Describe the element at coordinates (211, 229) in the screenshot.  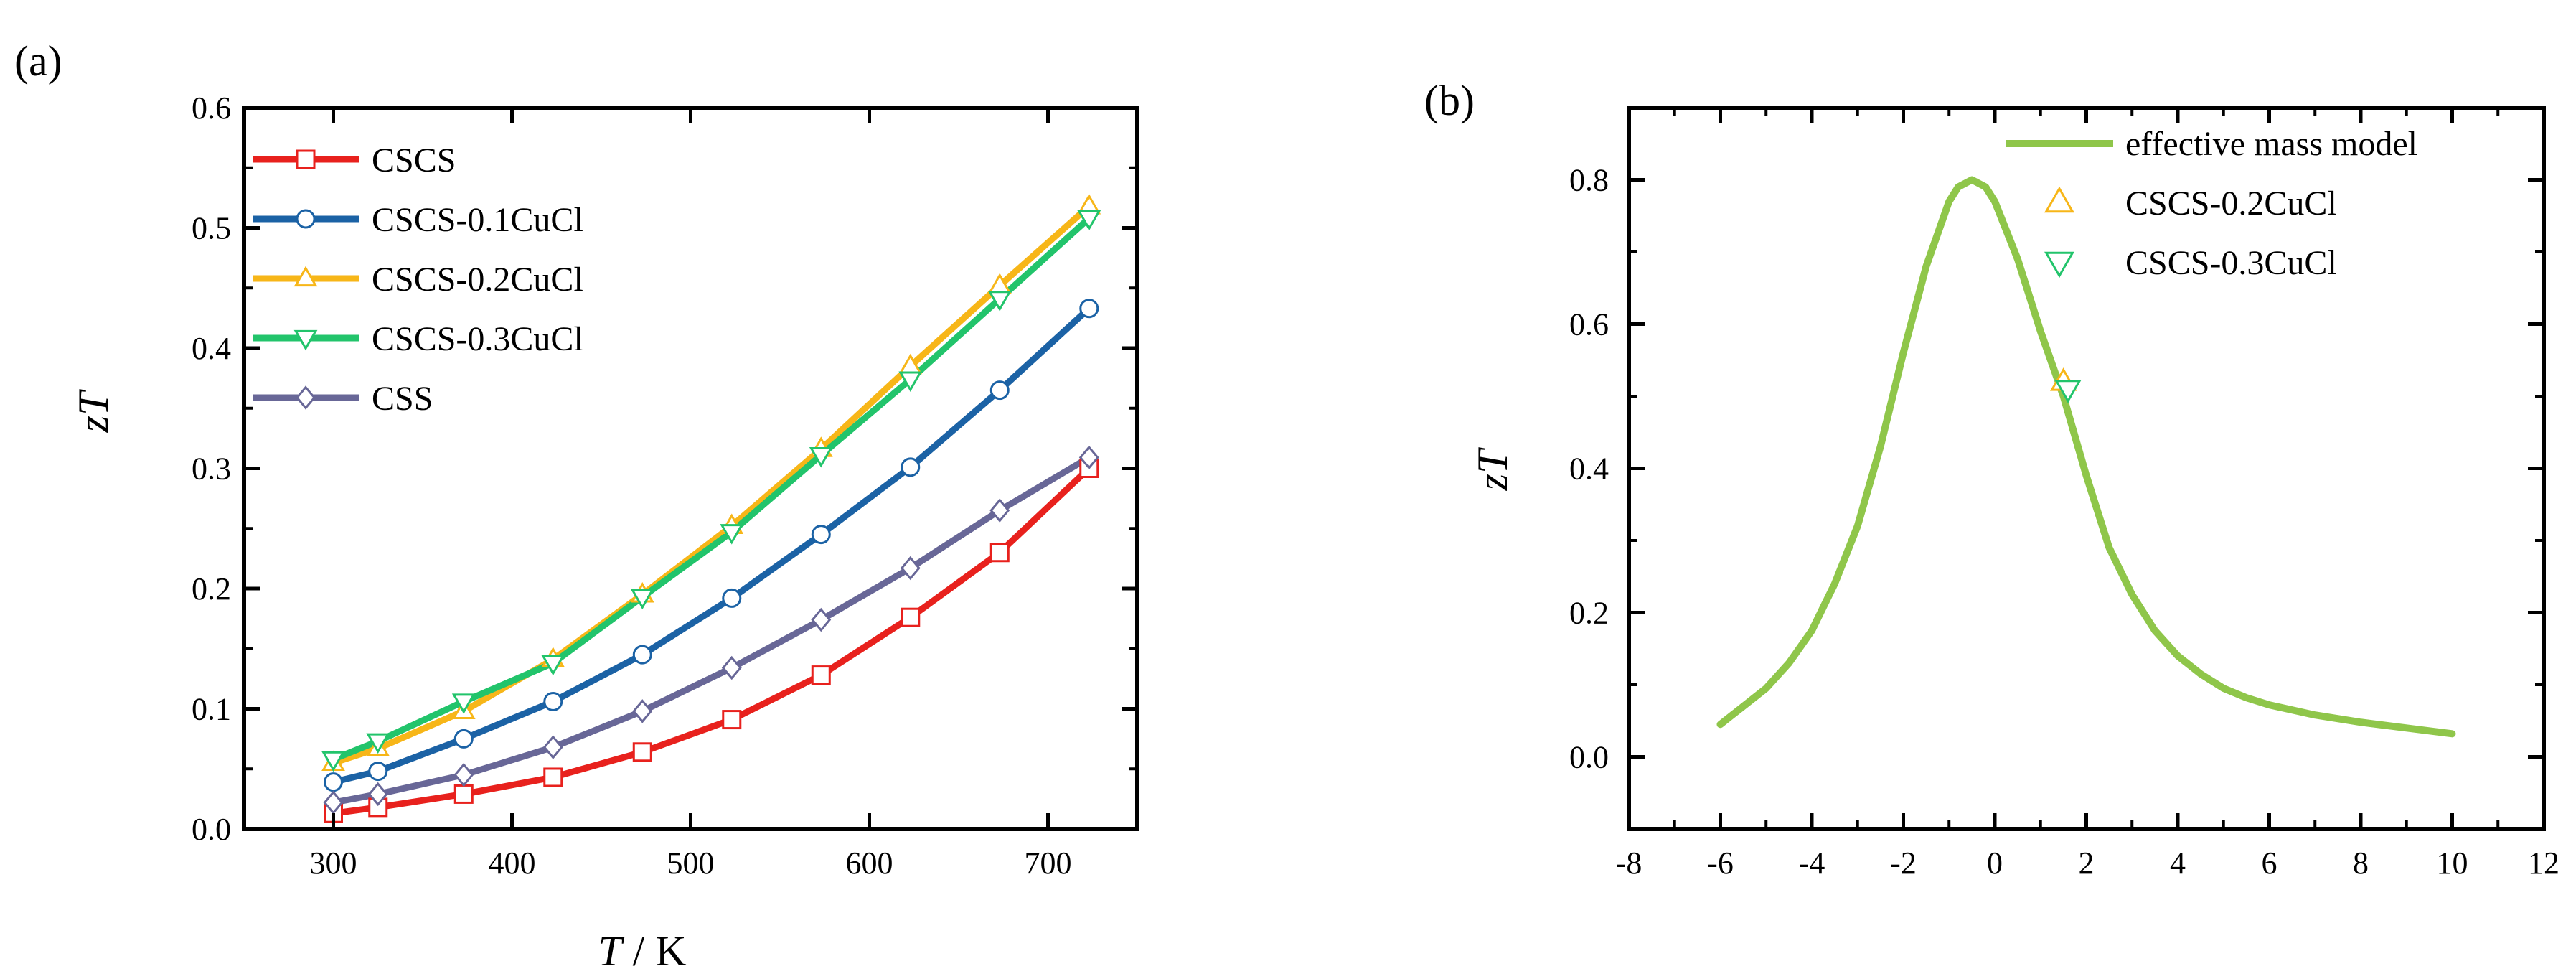
I see `y-tick-label: 0.5` at that location.